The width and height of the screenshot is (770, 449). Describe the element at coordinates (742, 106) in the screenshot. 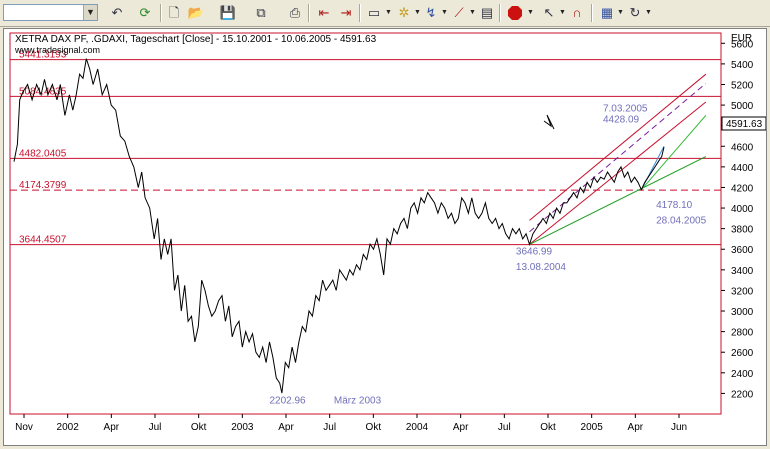

I see `y-tick-label: 5000` at that location.